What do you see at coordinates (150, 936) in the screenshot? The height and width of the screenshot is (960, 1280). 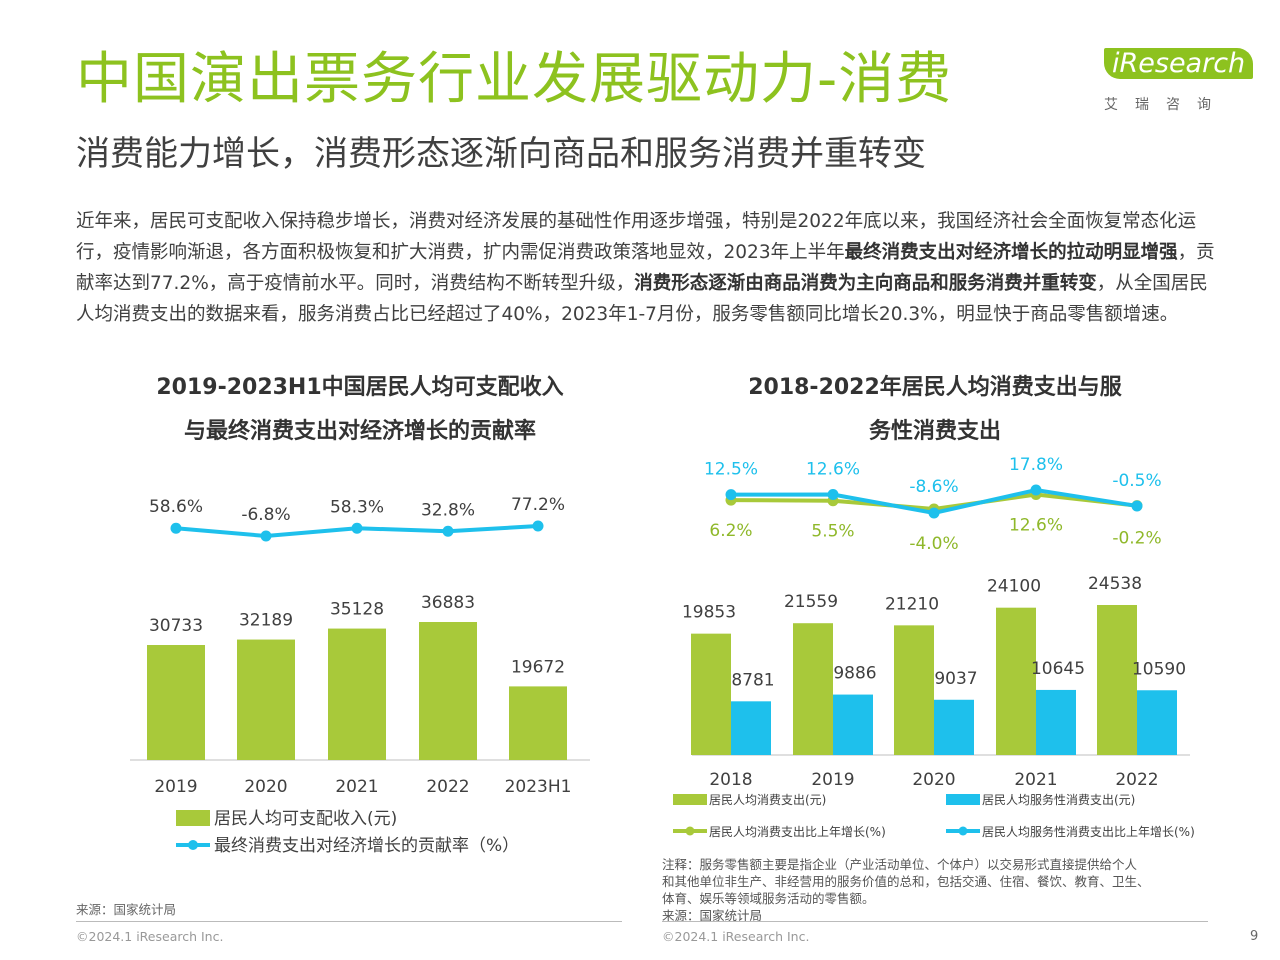 I see `copyright-left: ©2024.1 iResearch Inc.` at bounding box center [150, 936].